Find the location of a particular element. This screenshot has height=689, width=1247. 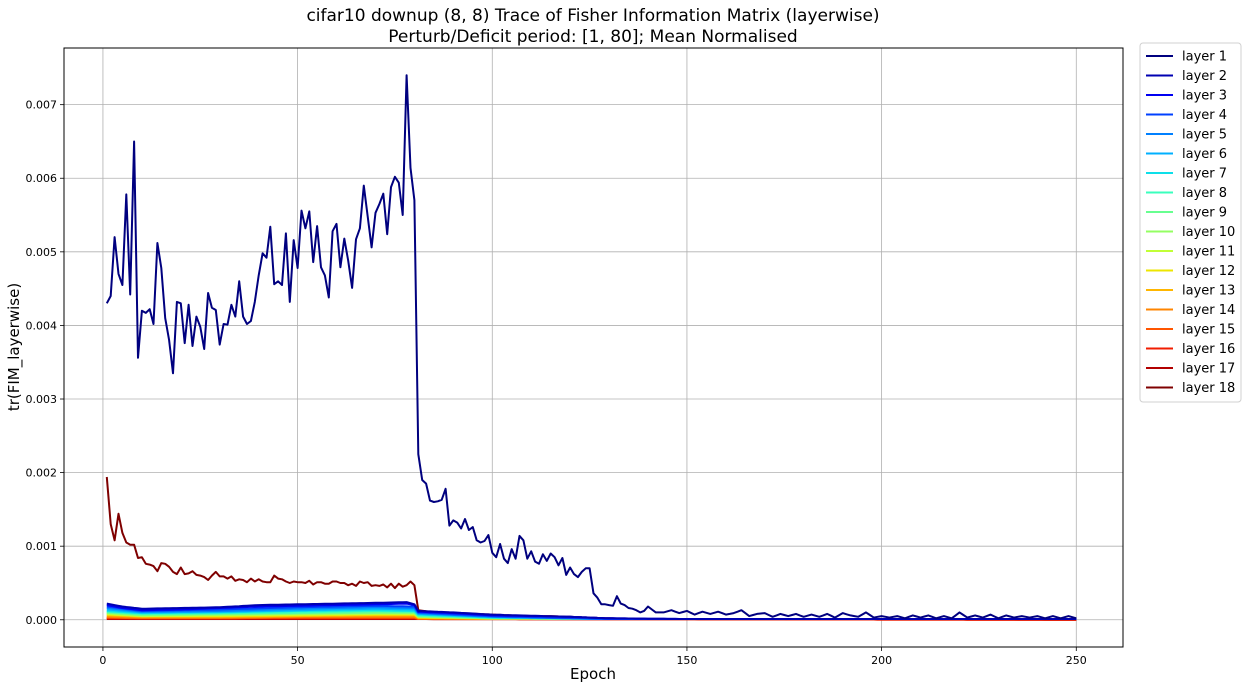

y-tick-label: 0.004 is located at coordinates (42, 325).